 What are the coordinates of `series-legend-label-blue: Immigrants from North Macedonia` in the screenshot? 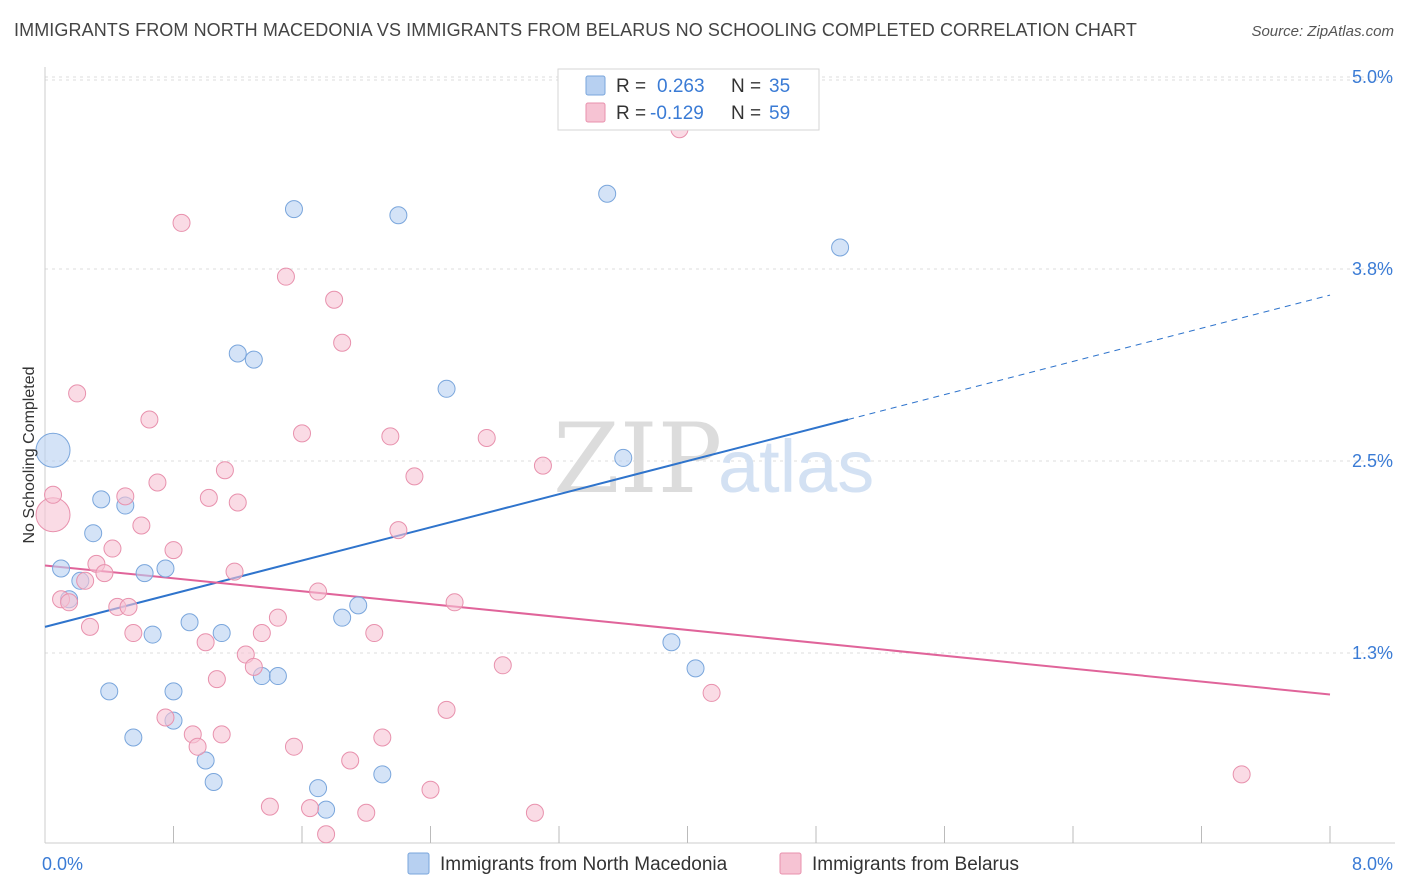 It's located at (584, 864).